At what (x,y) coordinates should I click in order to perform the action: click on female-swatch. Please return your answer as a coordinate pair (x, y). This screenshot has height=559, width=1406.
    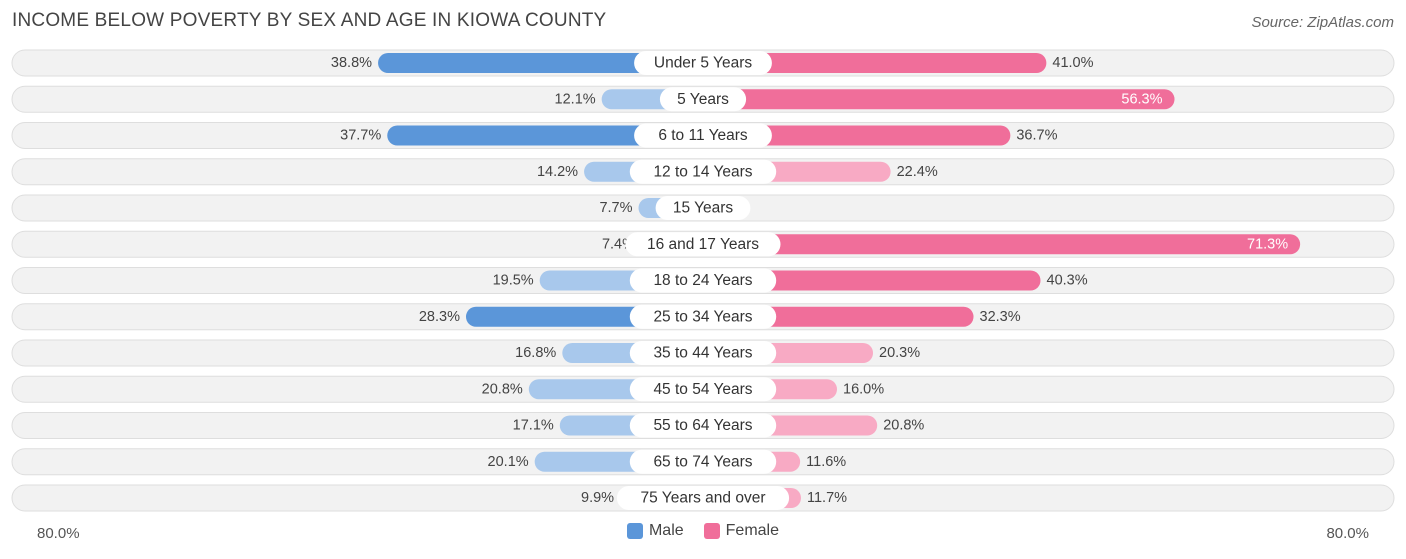
    Looking at the image, I should click on (711, 531).